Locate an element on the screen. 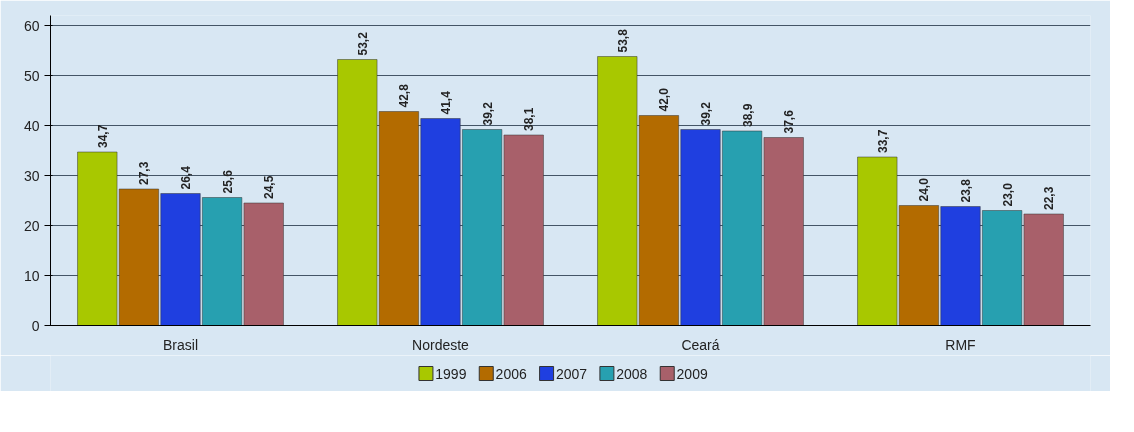  data-label: 37,6 is located at coordinates (789, 121).